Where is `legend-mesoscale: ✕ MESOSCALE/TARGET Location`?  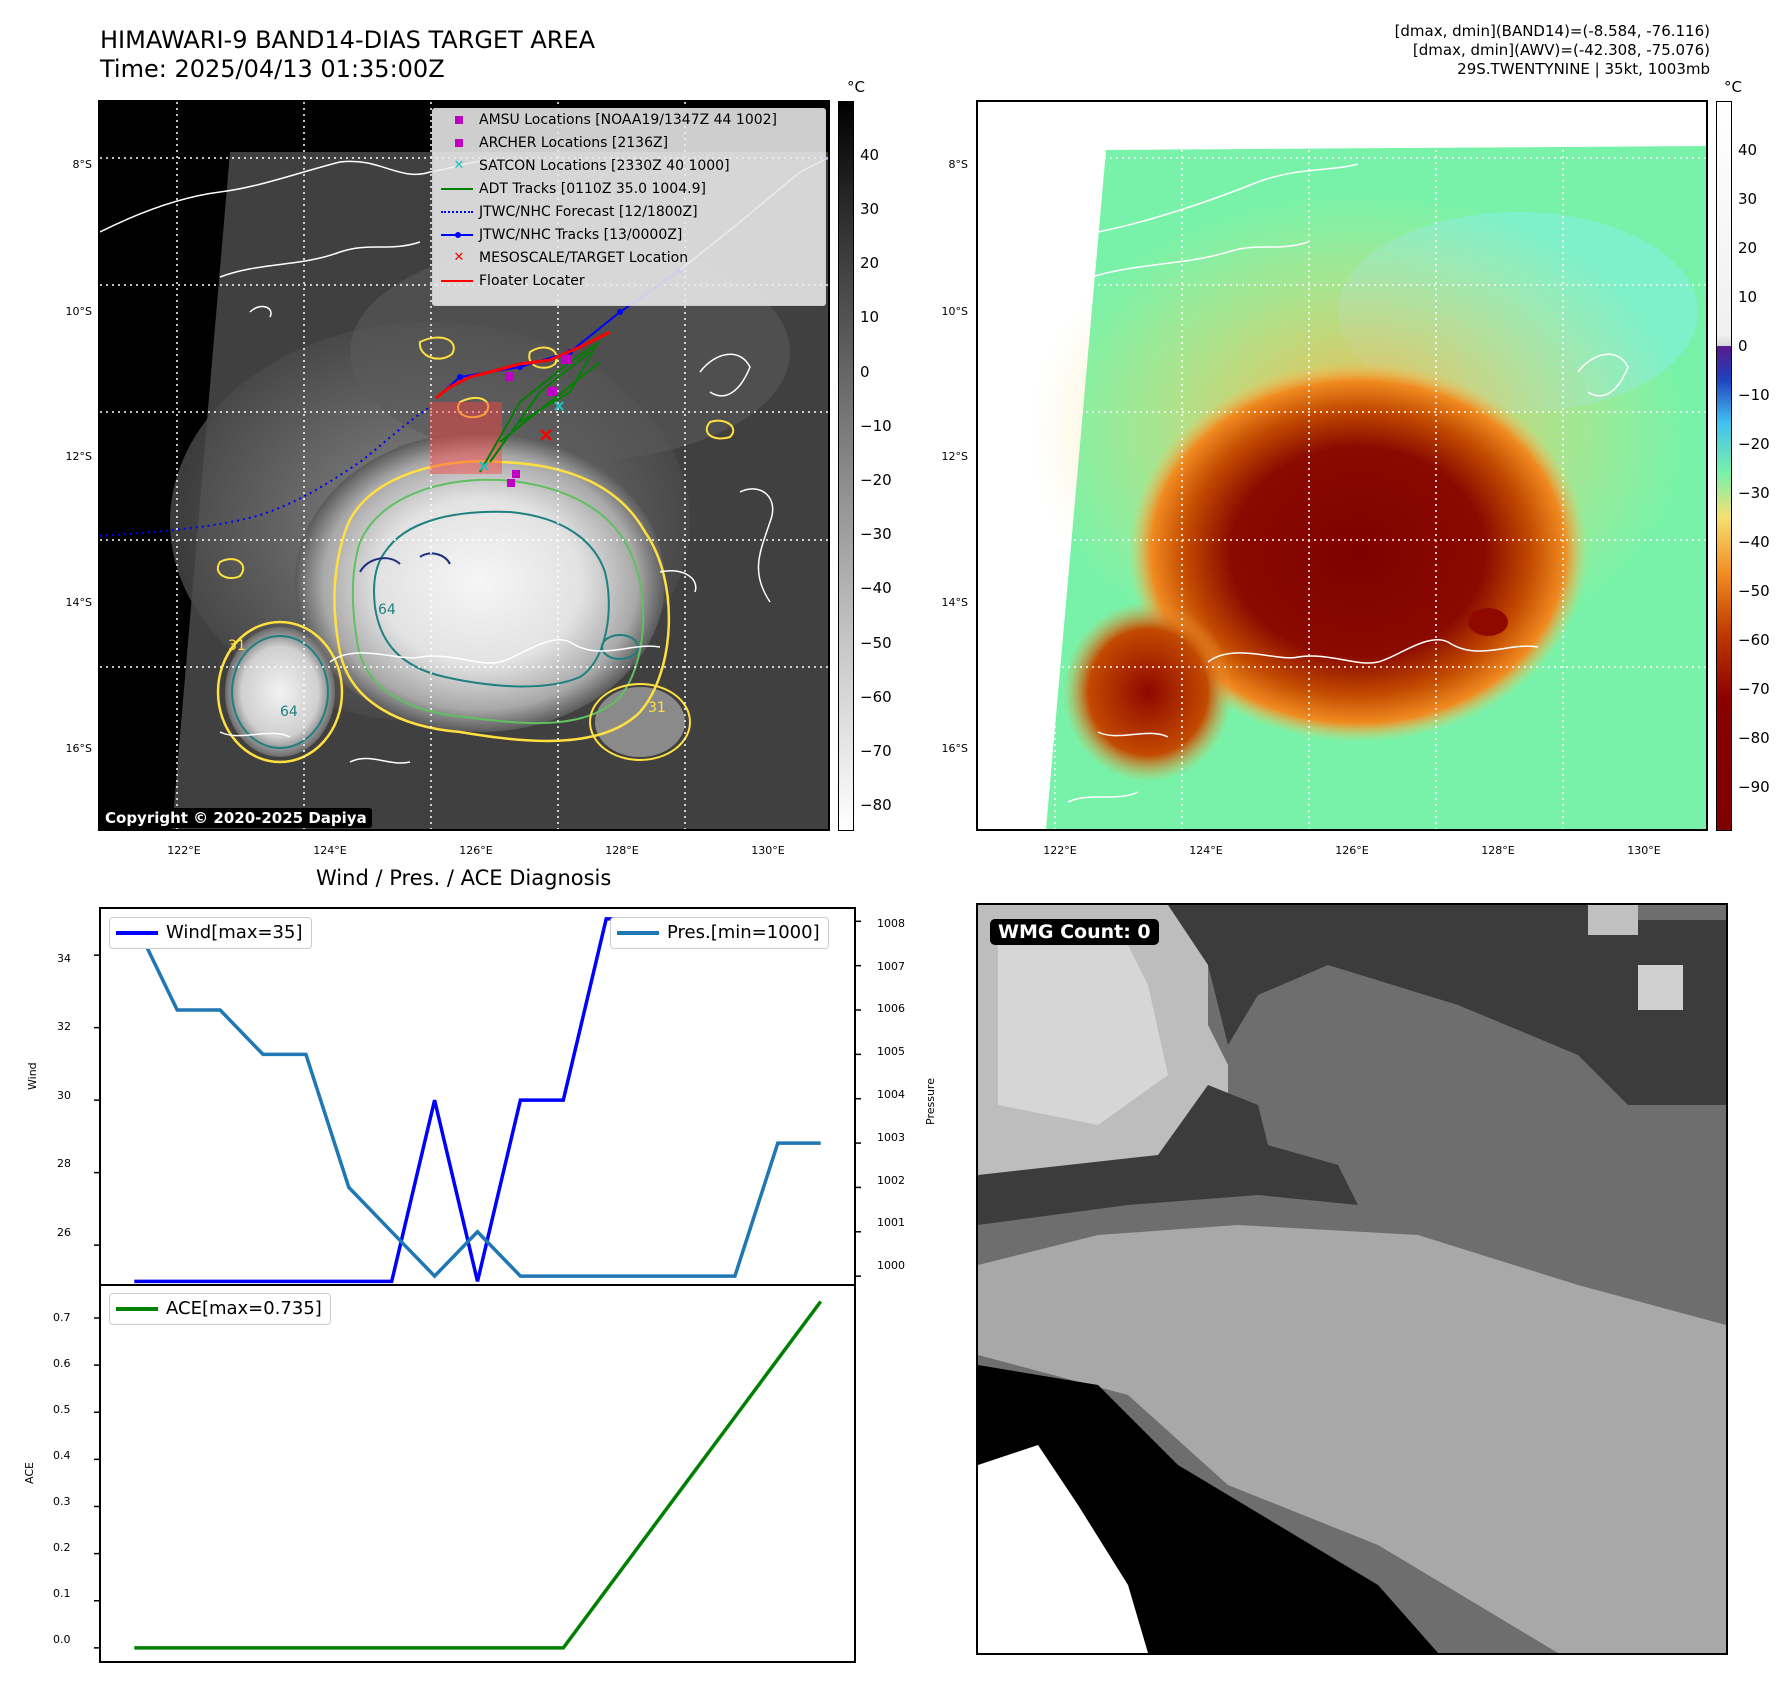
legend-mesoscale: ✕ MESOSCALE/TARGET Location is located at coordinates (571, 258).